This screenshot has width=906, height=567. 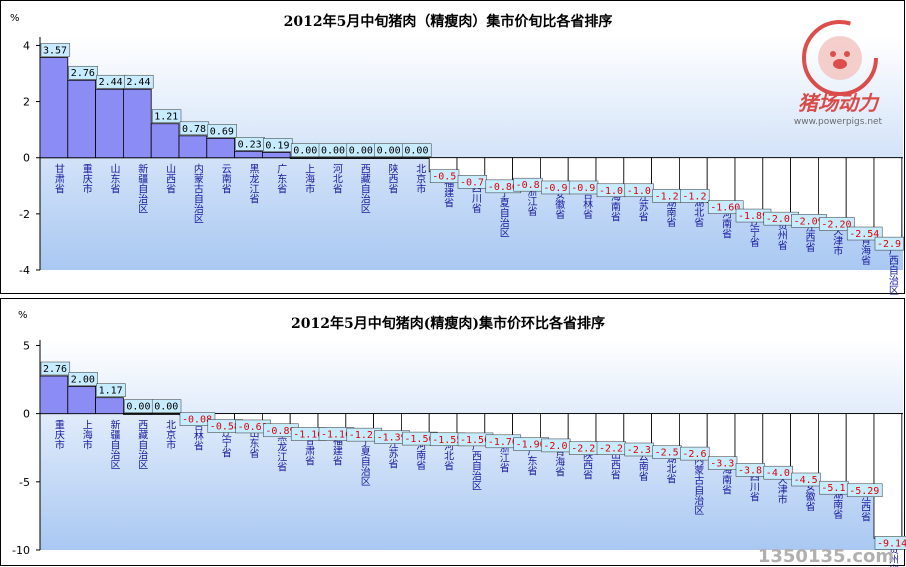 I want to click on data-label-16: -0.7, so click(x=472, y=182).